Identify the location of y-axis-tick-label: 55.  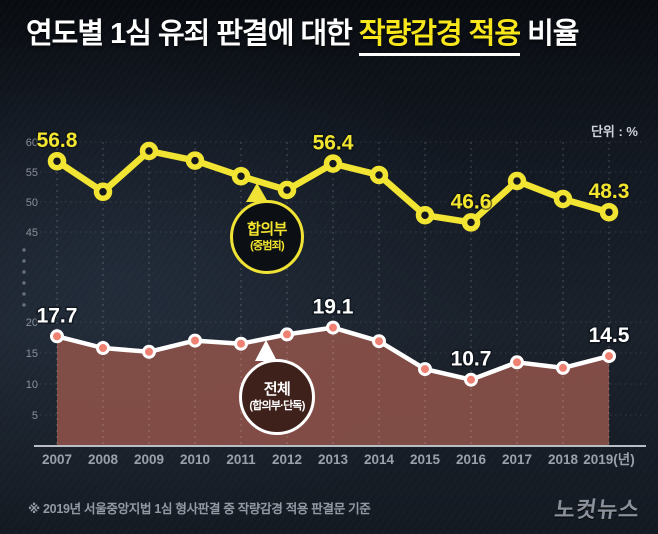
(32, 173).